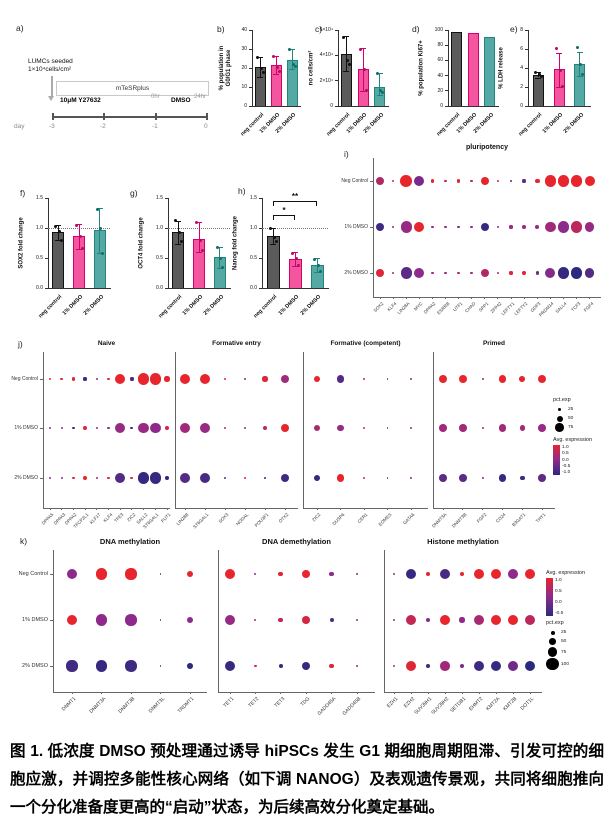 This screenshot has width=610, height=827. I want to click on y-tick-label: 0.5, so click(39, 258).